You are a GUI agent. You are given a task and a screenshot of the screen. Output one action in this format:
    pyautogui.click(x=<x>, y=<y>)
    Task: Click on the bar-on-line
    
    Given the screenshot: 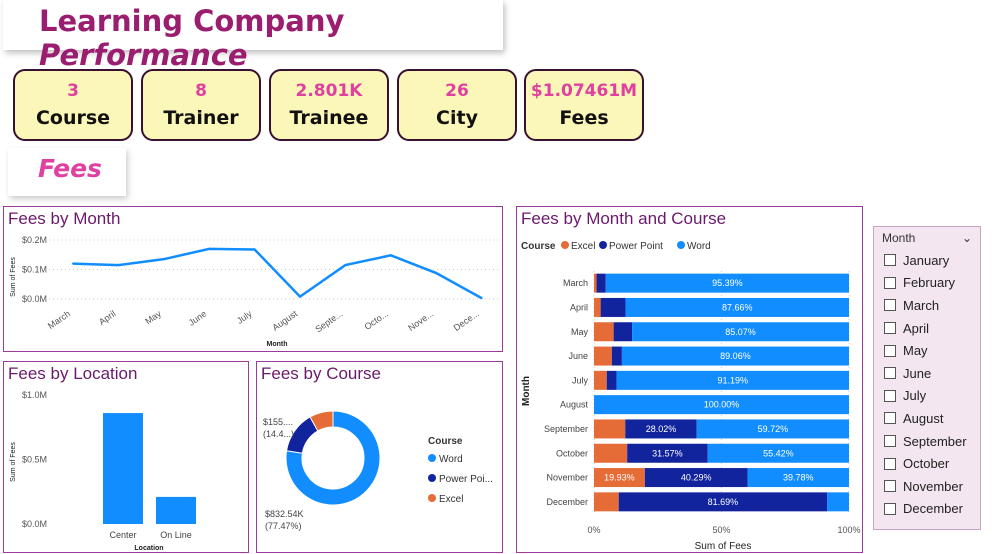 What is the action you would take?
    pyautogui.click(x=176, y=510)
    